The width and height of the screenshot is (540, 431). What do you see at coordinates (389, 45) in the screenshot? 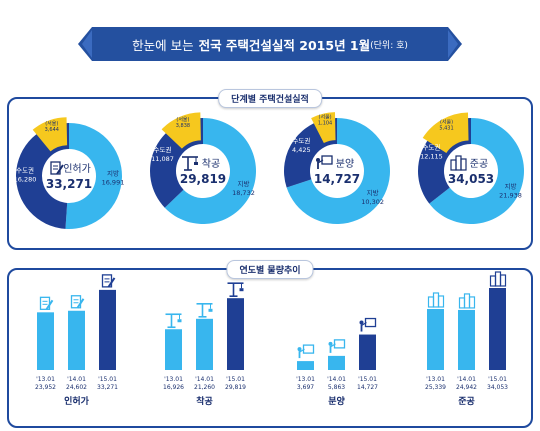
I see `unit-label: (단위: 호)` at bounding box center [389, 45].